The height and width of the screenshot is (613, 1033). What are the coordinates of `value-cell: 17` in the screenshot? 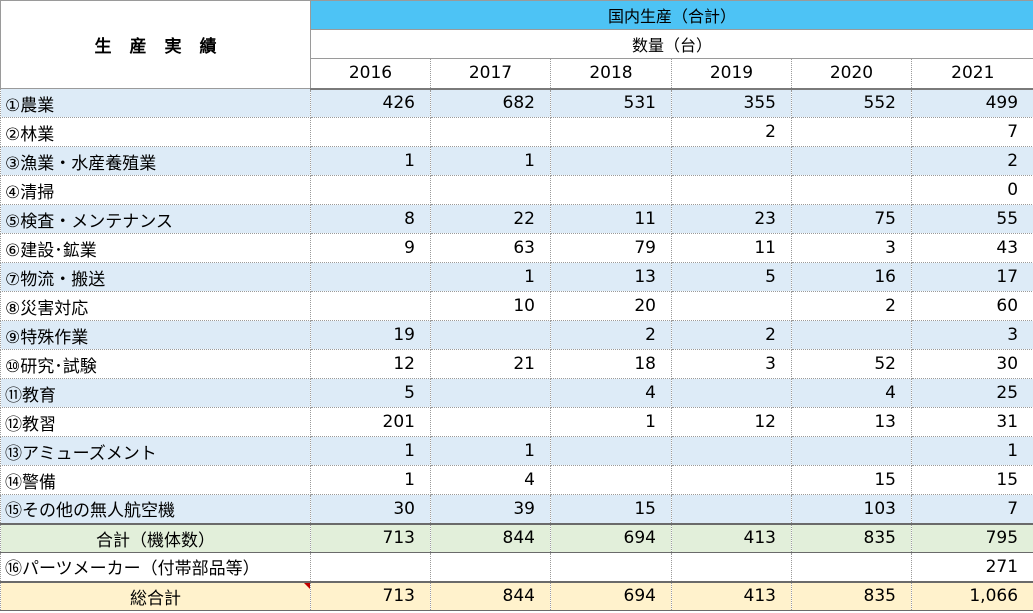 It's located at (971, 277).